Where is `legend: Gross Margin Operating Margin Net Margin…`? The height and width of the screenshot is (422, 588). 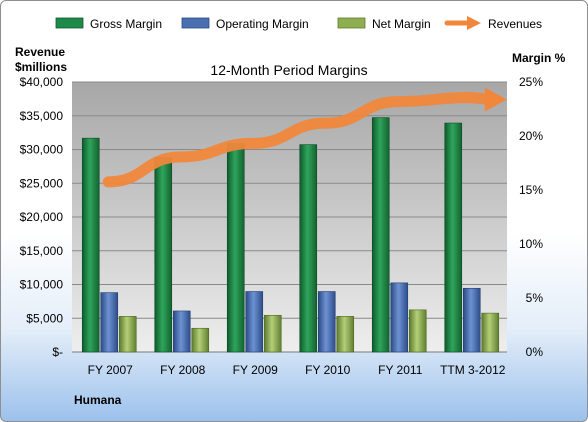 legend: Gross Margin Operating Margin Net Margin… is located at coordinates (298, 23).